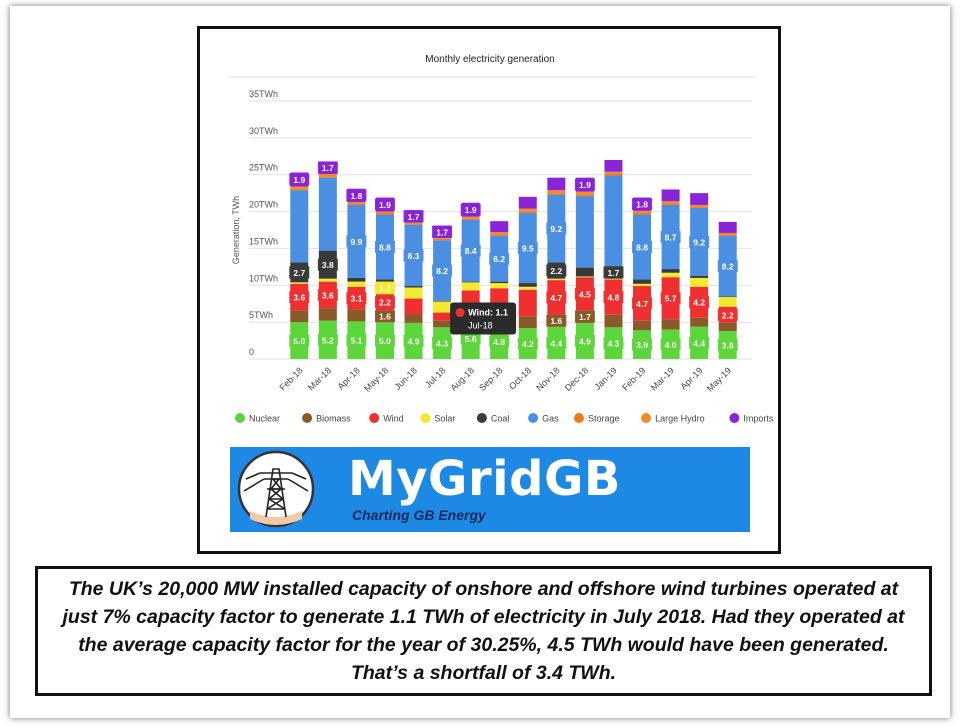  What do you see at coordinates (642, 247) in the screenshot?
I see `data-label: 8.8` at bounding box center [642, 247].